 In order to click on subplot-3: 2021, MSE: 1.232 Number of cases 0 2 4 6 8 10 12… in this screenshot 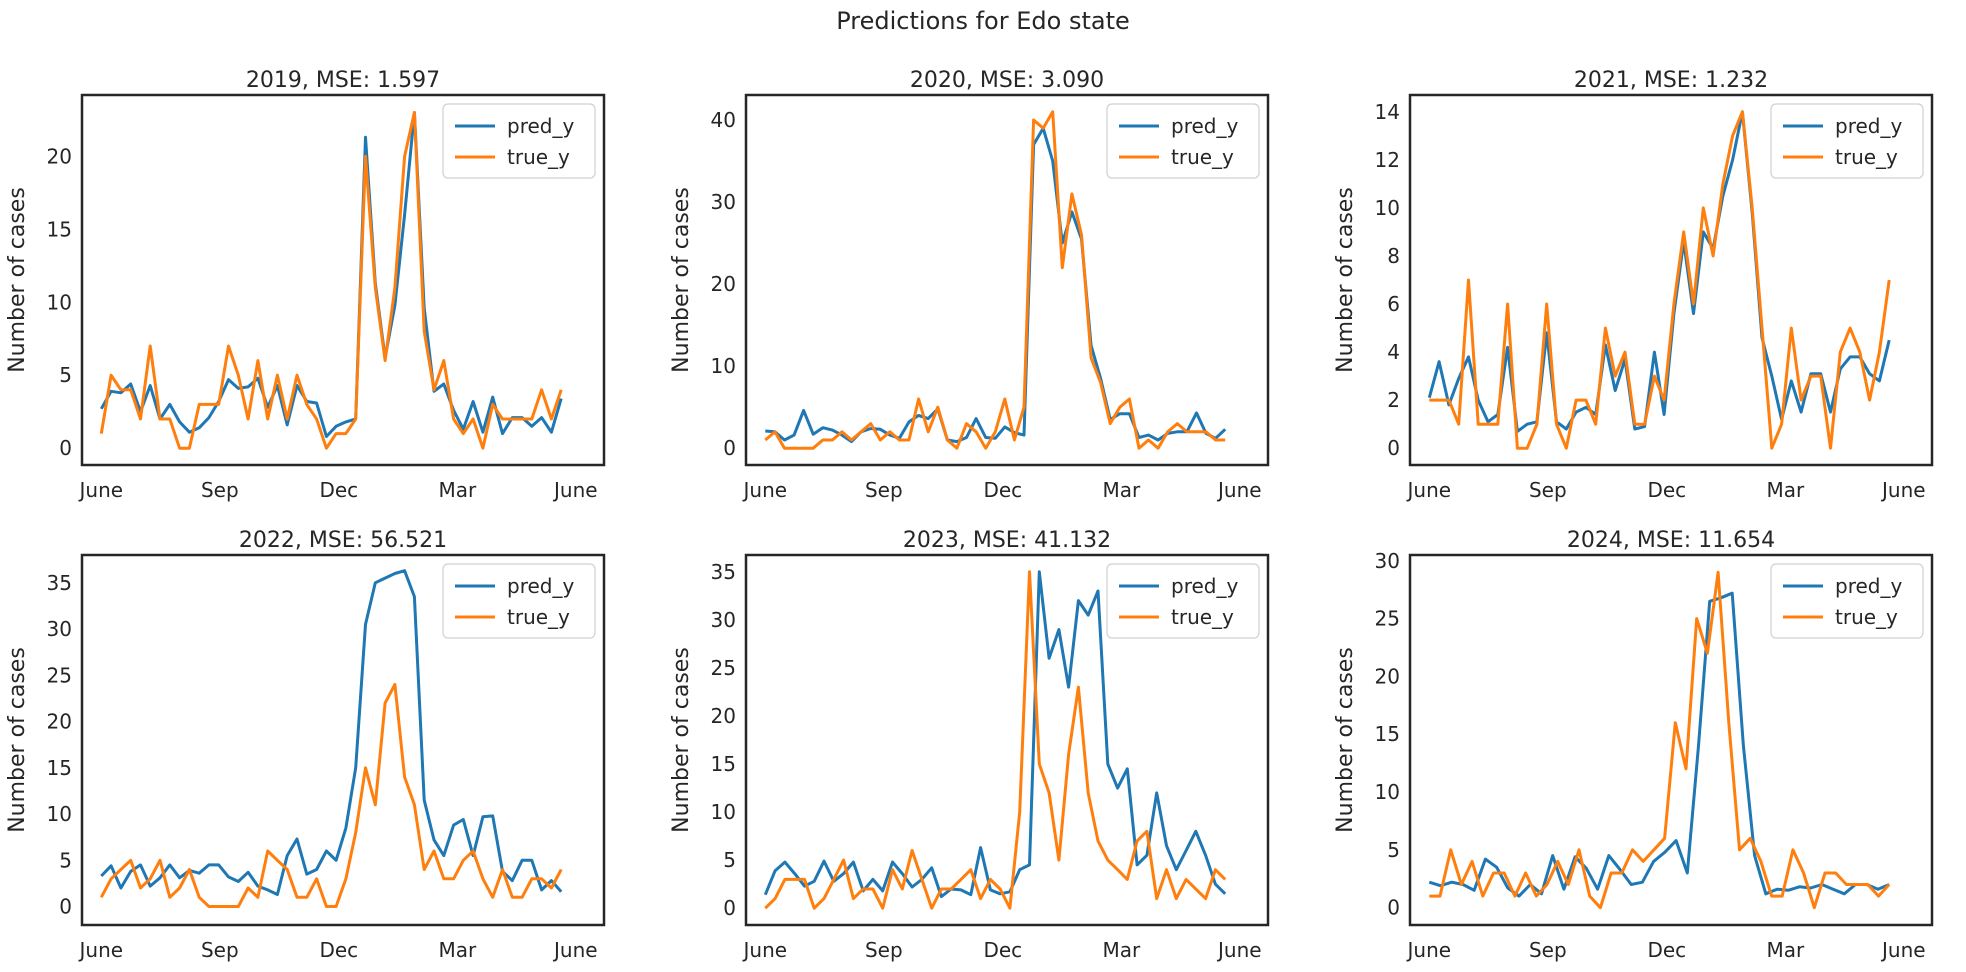, I will do `click(1633, 285)`.